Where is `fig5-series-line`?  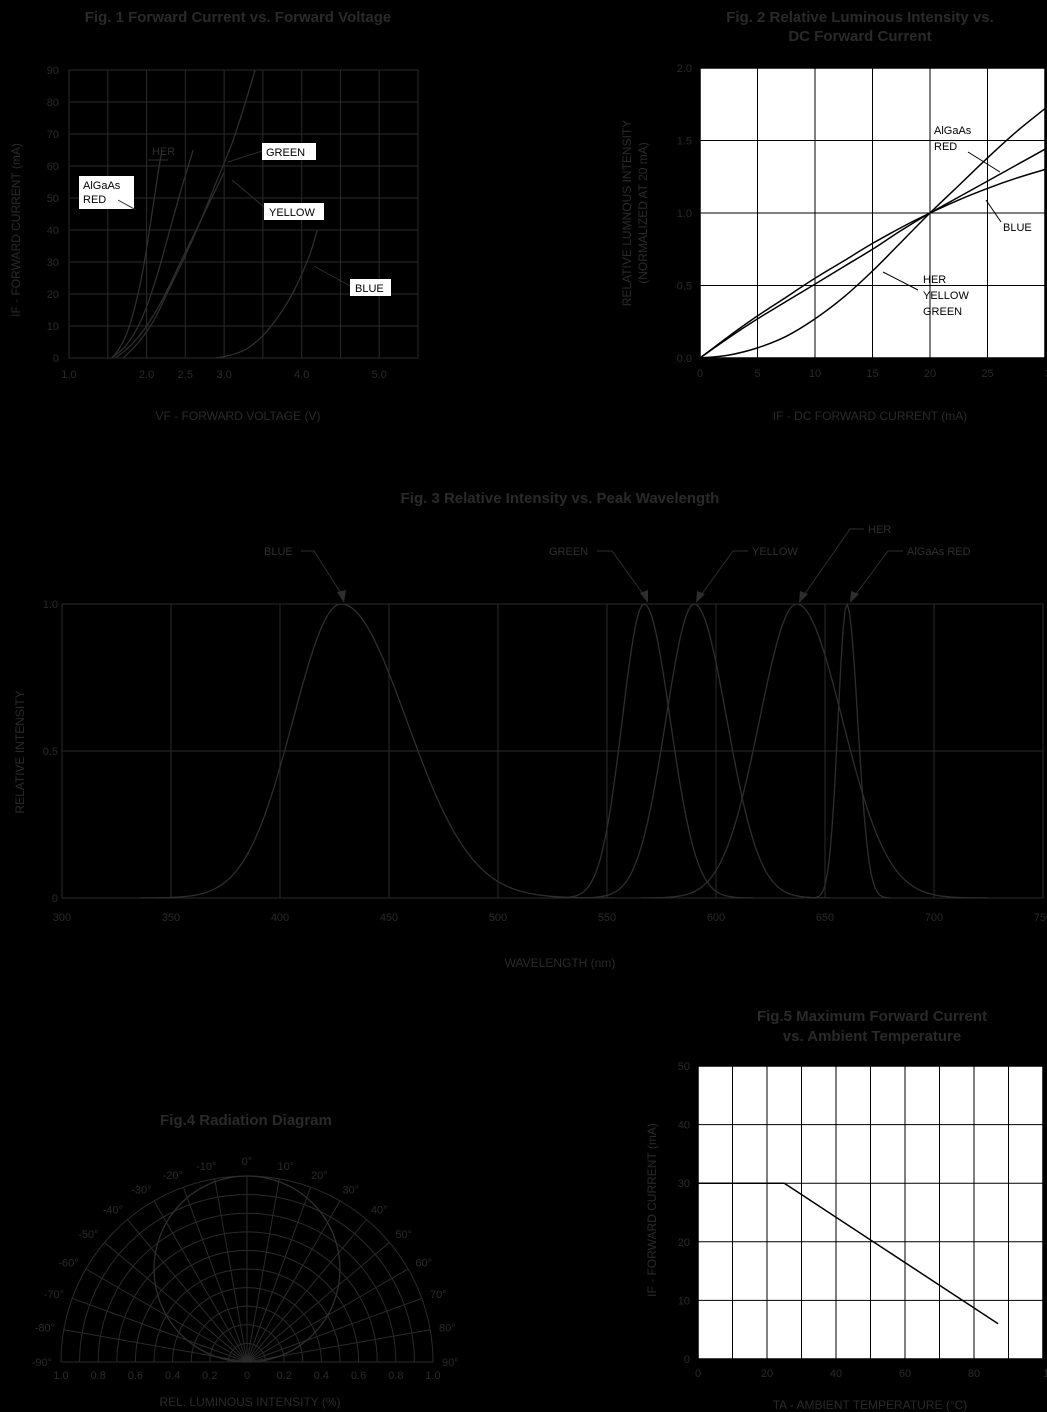
fig5-series-line is located at coordinates (848, 1253).